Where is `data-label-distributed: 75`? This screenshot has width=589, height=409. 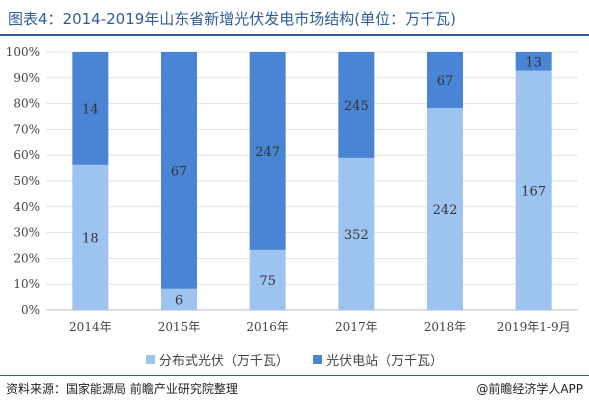
data-label-distributed: 75 is located at coordinates (267, 281).